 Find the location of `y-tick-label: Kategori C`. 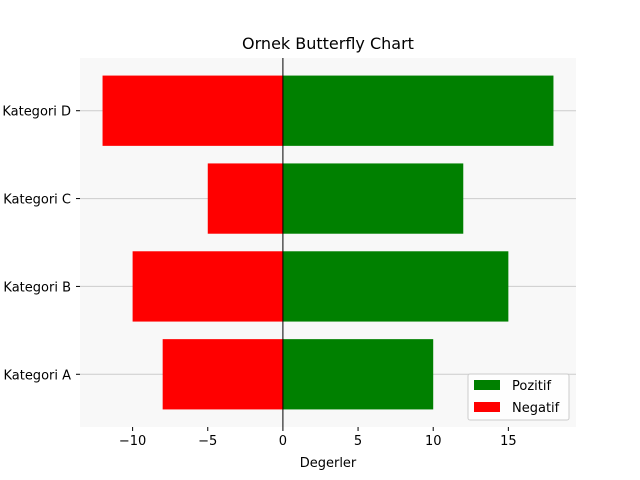

y-tick-label: Kategori C is located at coordinates (37, 200).